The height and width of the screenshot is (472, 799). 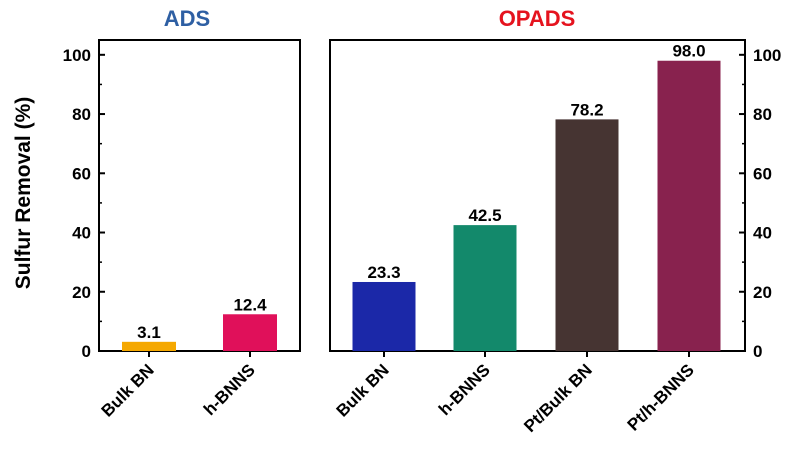 I want to click on x-tick-label-ads-1: h-BNNS, so click(x=229, y=389).